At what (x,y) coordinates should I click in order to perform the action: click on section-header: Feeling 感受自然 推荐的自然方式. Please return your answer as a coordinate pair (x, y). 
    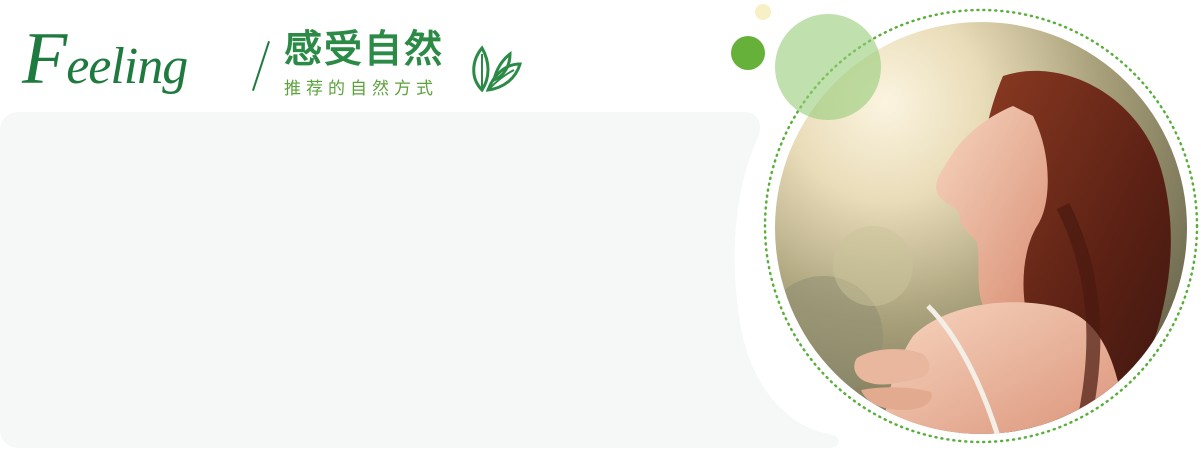
    Looking at the image, I should click on (282, 67).